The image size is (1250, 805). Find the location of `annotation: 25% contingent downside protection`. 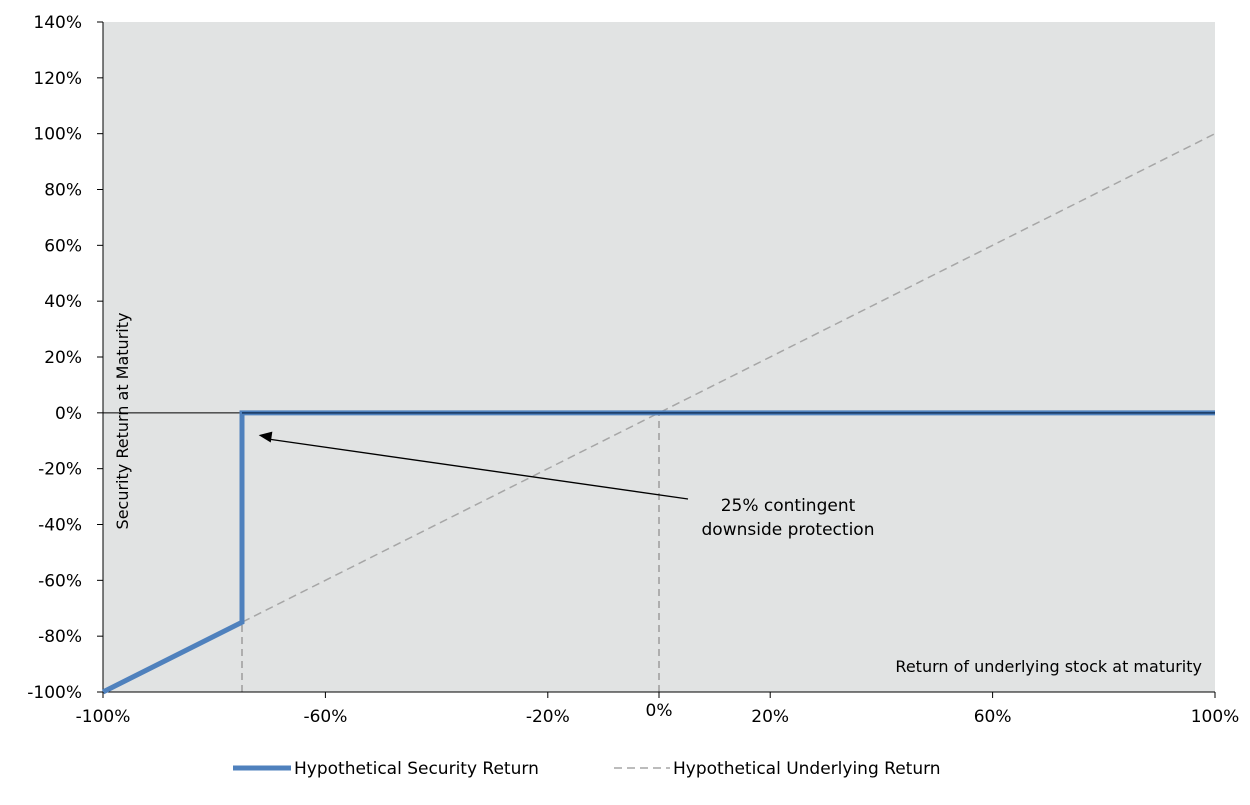

annotation: 25% contingent downside protection is located at coordinates (566, 485).